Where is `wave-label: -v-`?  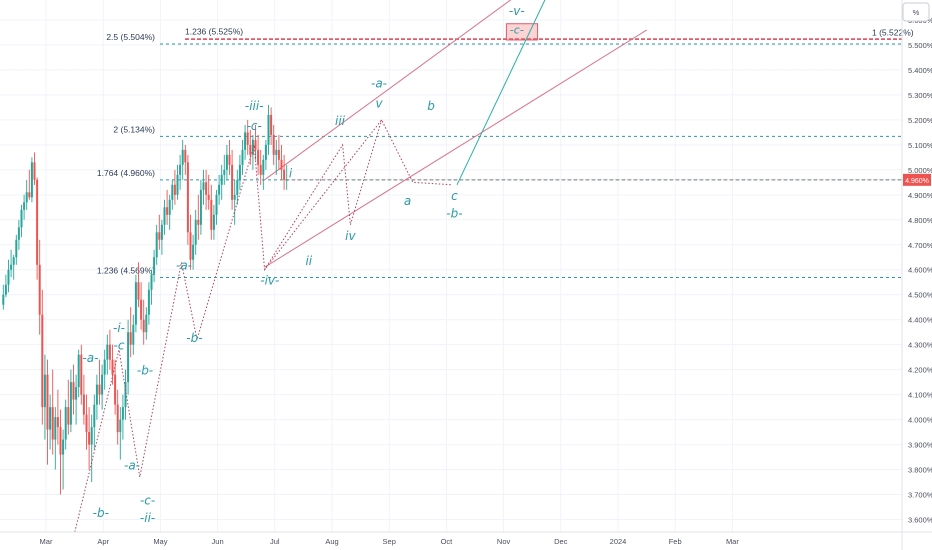 wave-label: -v- is located at coordinates (517, 11).